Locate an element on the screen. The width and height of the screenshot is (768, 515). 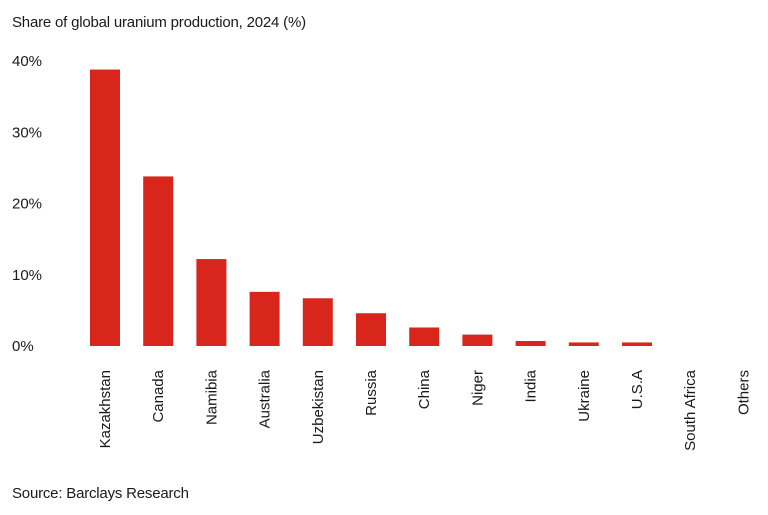
bar-namibia is located at coordinates (211, 302).